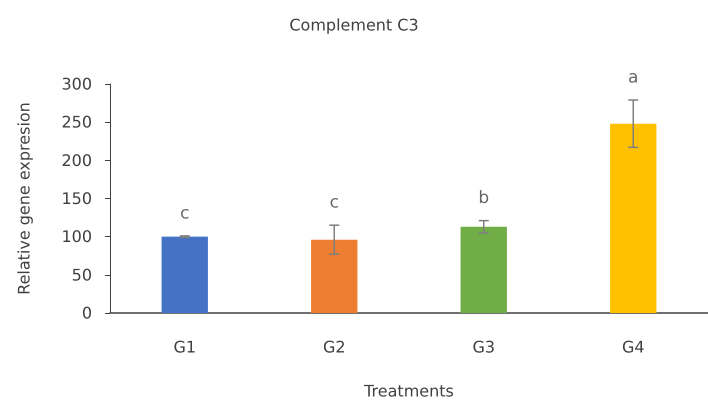  Describe the element at coordinates (24, 198) in the screenshot. I see `y-axis-title: Relative gene expresion` at that location.